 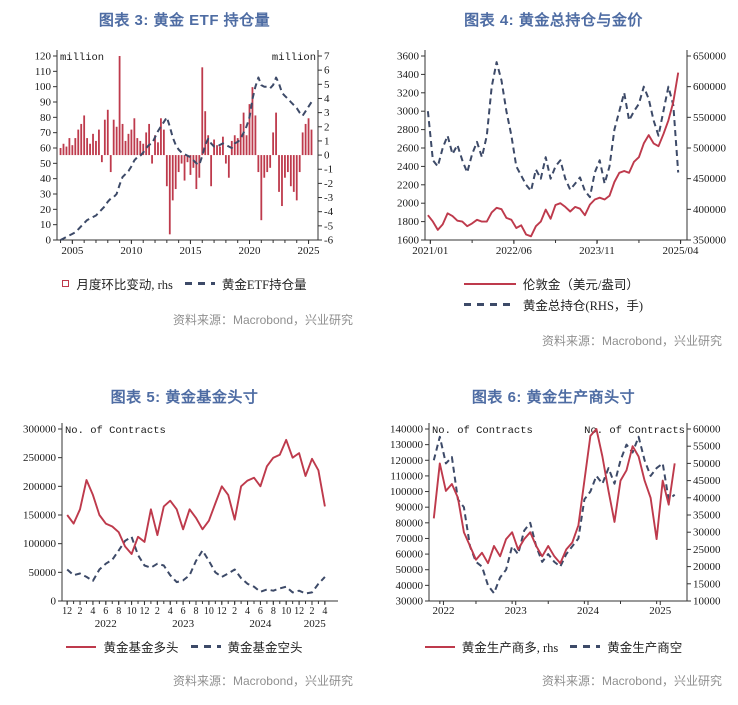 I want to click on left-axis-unit-label: No. of Contracts, so click(x=482, y=431).